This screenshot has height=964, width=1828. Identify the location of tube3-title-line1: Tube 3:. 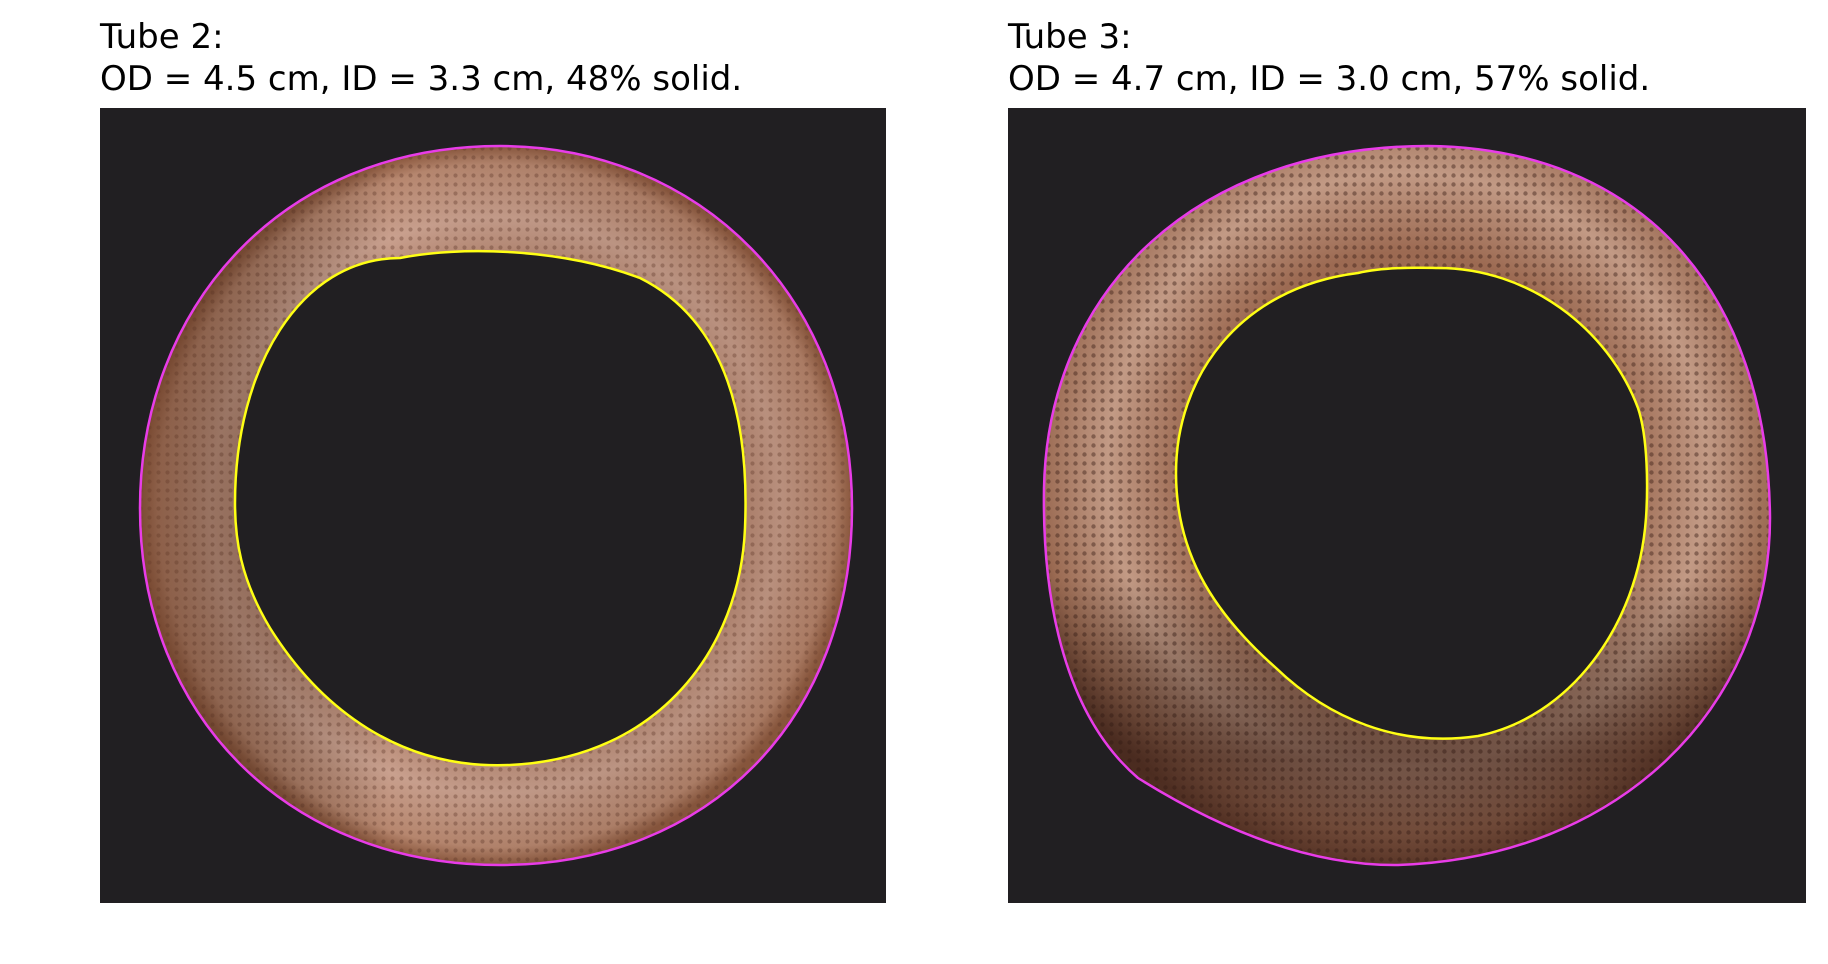
(1070, 37).